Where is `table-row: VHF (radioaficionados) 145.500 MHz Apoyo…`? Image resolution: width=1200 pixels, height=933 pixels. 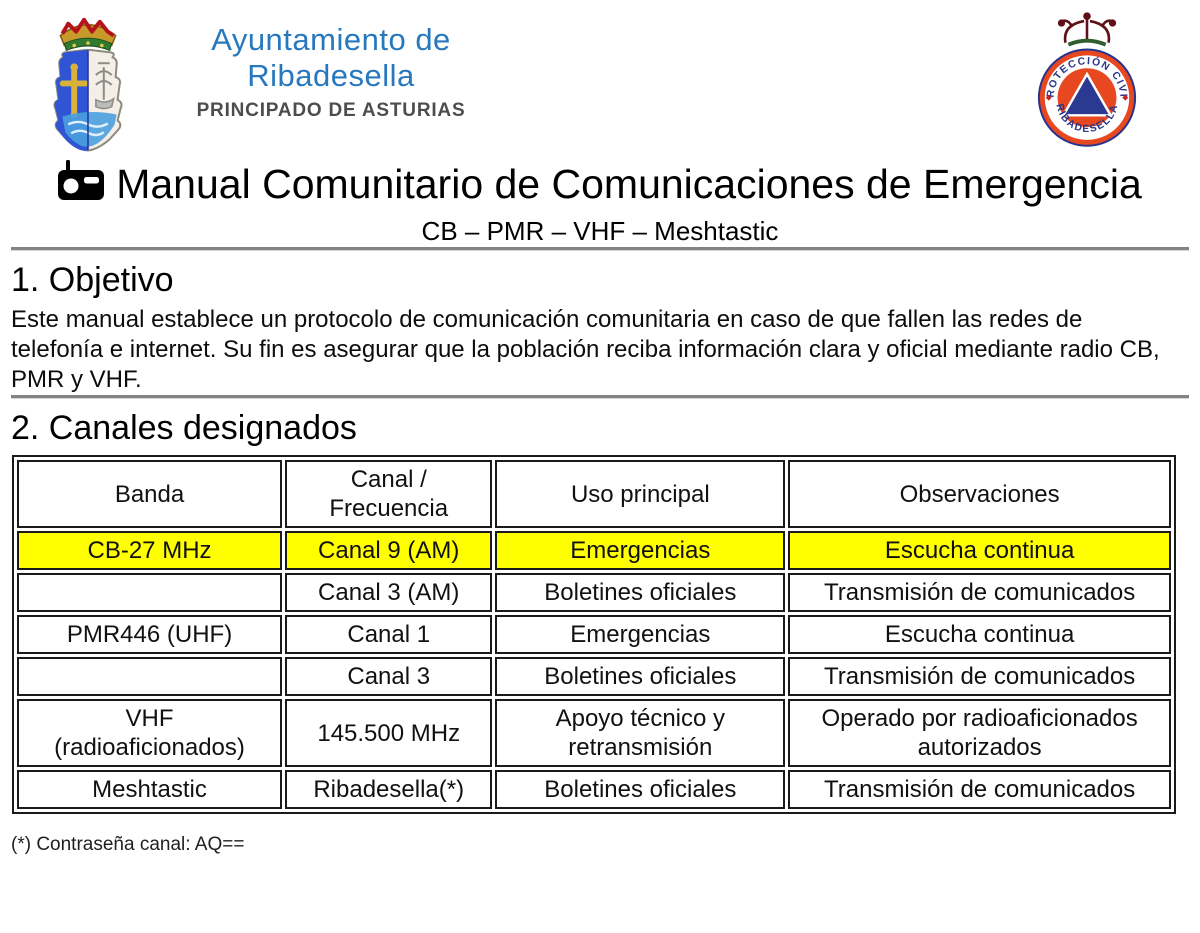 table-row: VHF (radioaficionados) 145.500 MHz Apoyo… is located at coordinates (594, 733).